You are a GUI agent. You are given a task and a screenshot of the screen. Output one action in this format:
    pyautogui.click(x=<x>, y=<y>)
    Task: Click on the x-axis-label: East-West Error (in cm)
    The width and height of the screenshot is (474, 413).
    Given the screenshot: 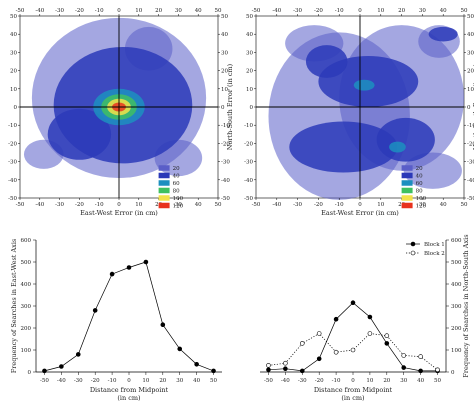 What is the action you would take?
    pyautogui.click(x=119, y=213)
    